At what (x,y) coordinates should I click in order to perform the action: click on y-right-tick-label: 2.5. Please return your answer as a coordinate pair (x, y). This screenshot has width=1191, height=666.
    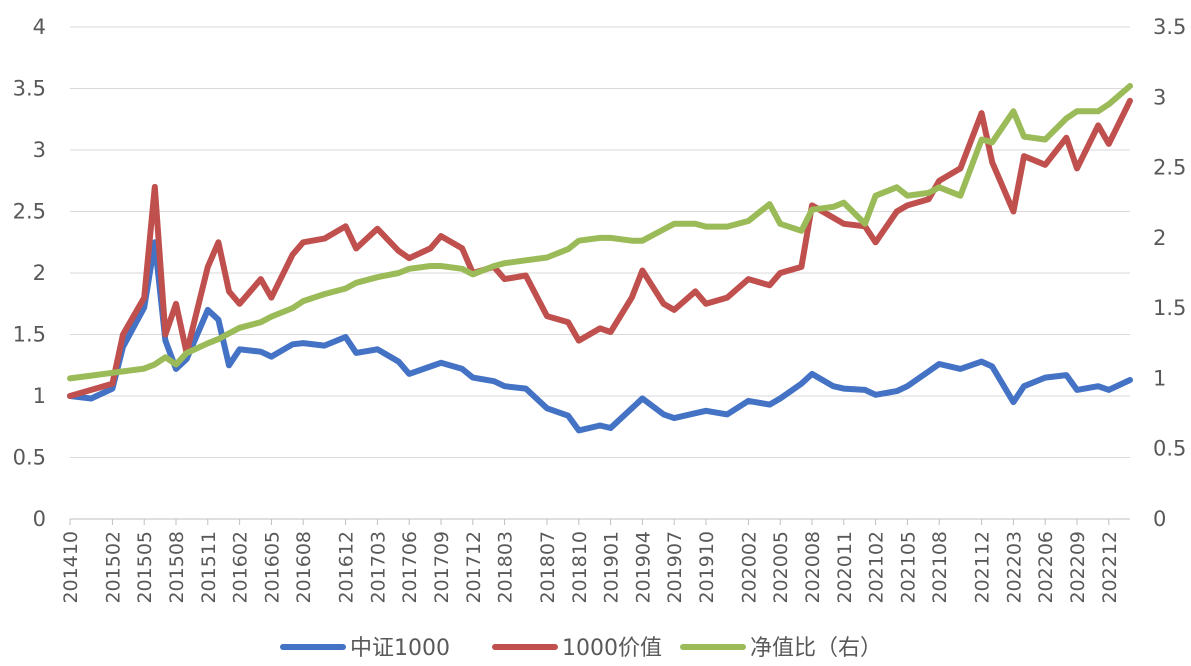
    Looking at the image, I should click on (1169, 168).